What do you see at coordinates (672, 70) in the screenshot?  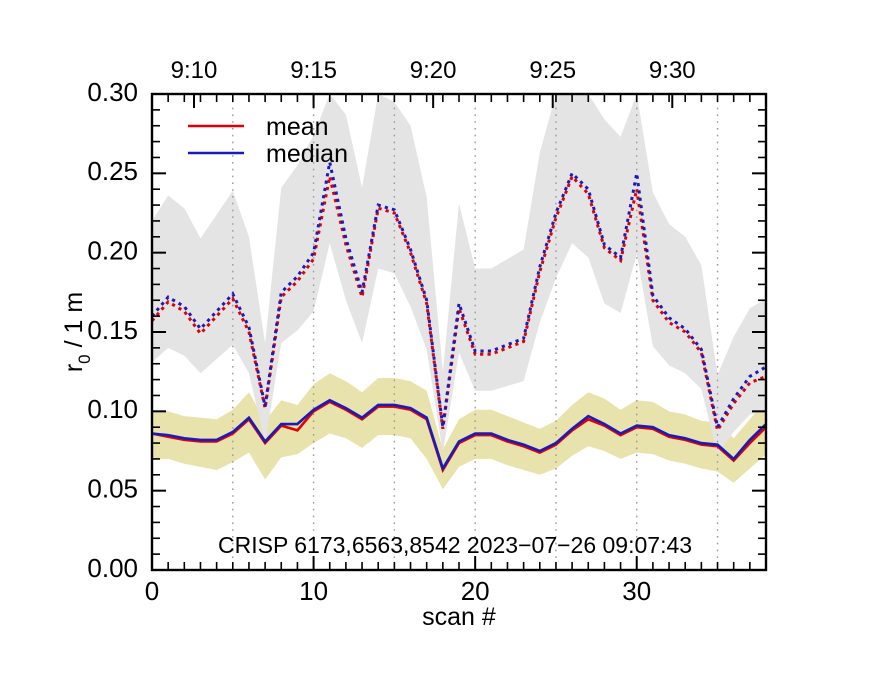 I see `top-tick-label-9:30: 9:30` at bounding box center [672, 70].